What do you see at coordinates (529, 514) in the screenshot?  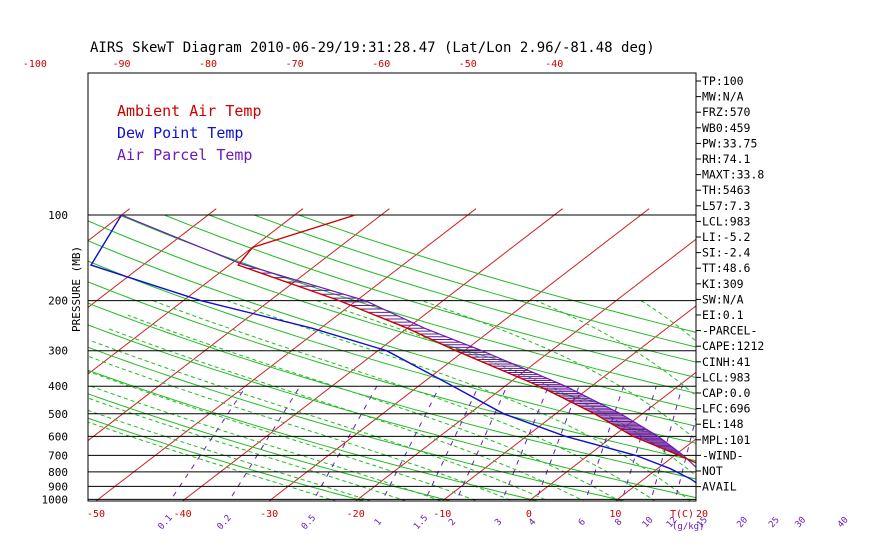 I see `bottom-temp-tick-label: 0` at bounding box center [529, 514].